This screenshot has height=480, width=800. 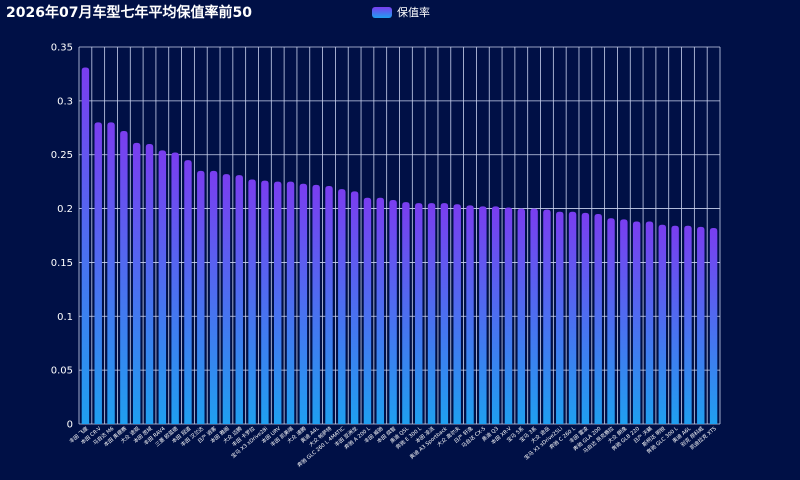 What do you see at coordinates (265, 302) in the screenshot?
I see `bar: 宝马 X3 xDrive28i: 0.226` at bounding box center [265, 302].